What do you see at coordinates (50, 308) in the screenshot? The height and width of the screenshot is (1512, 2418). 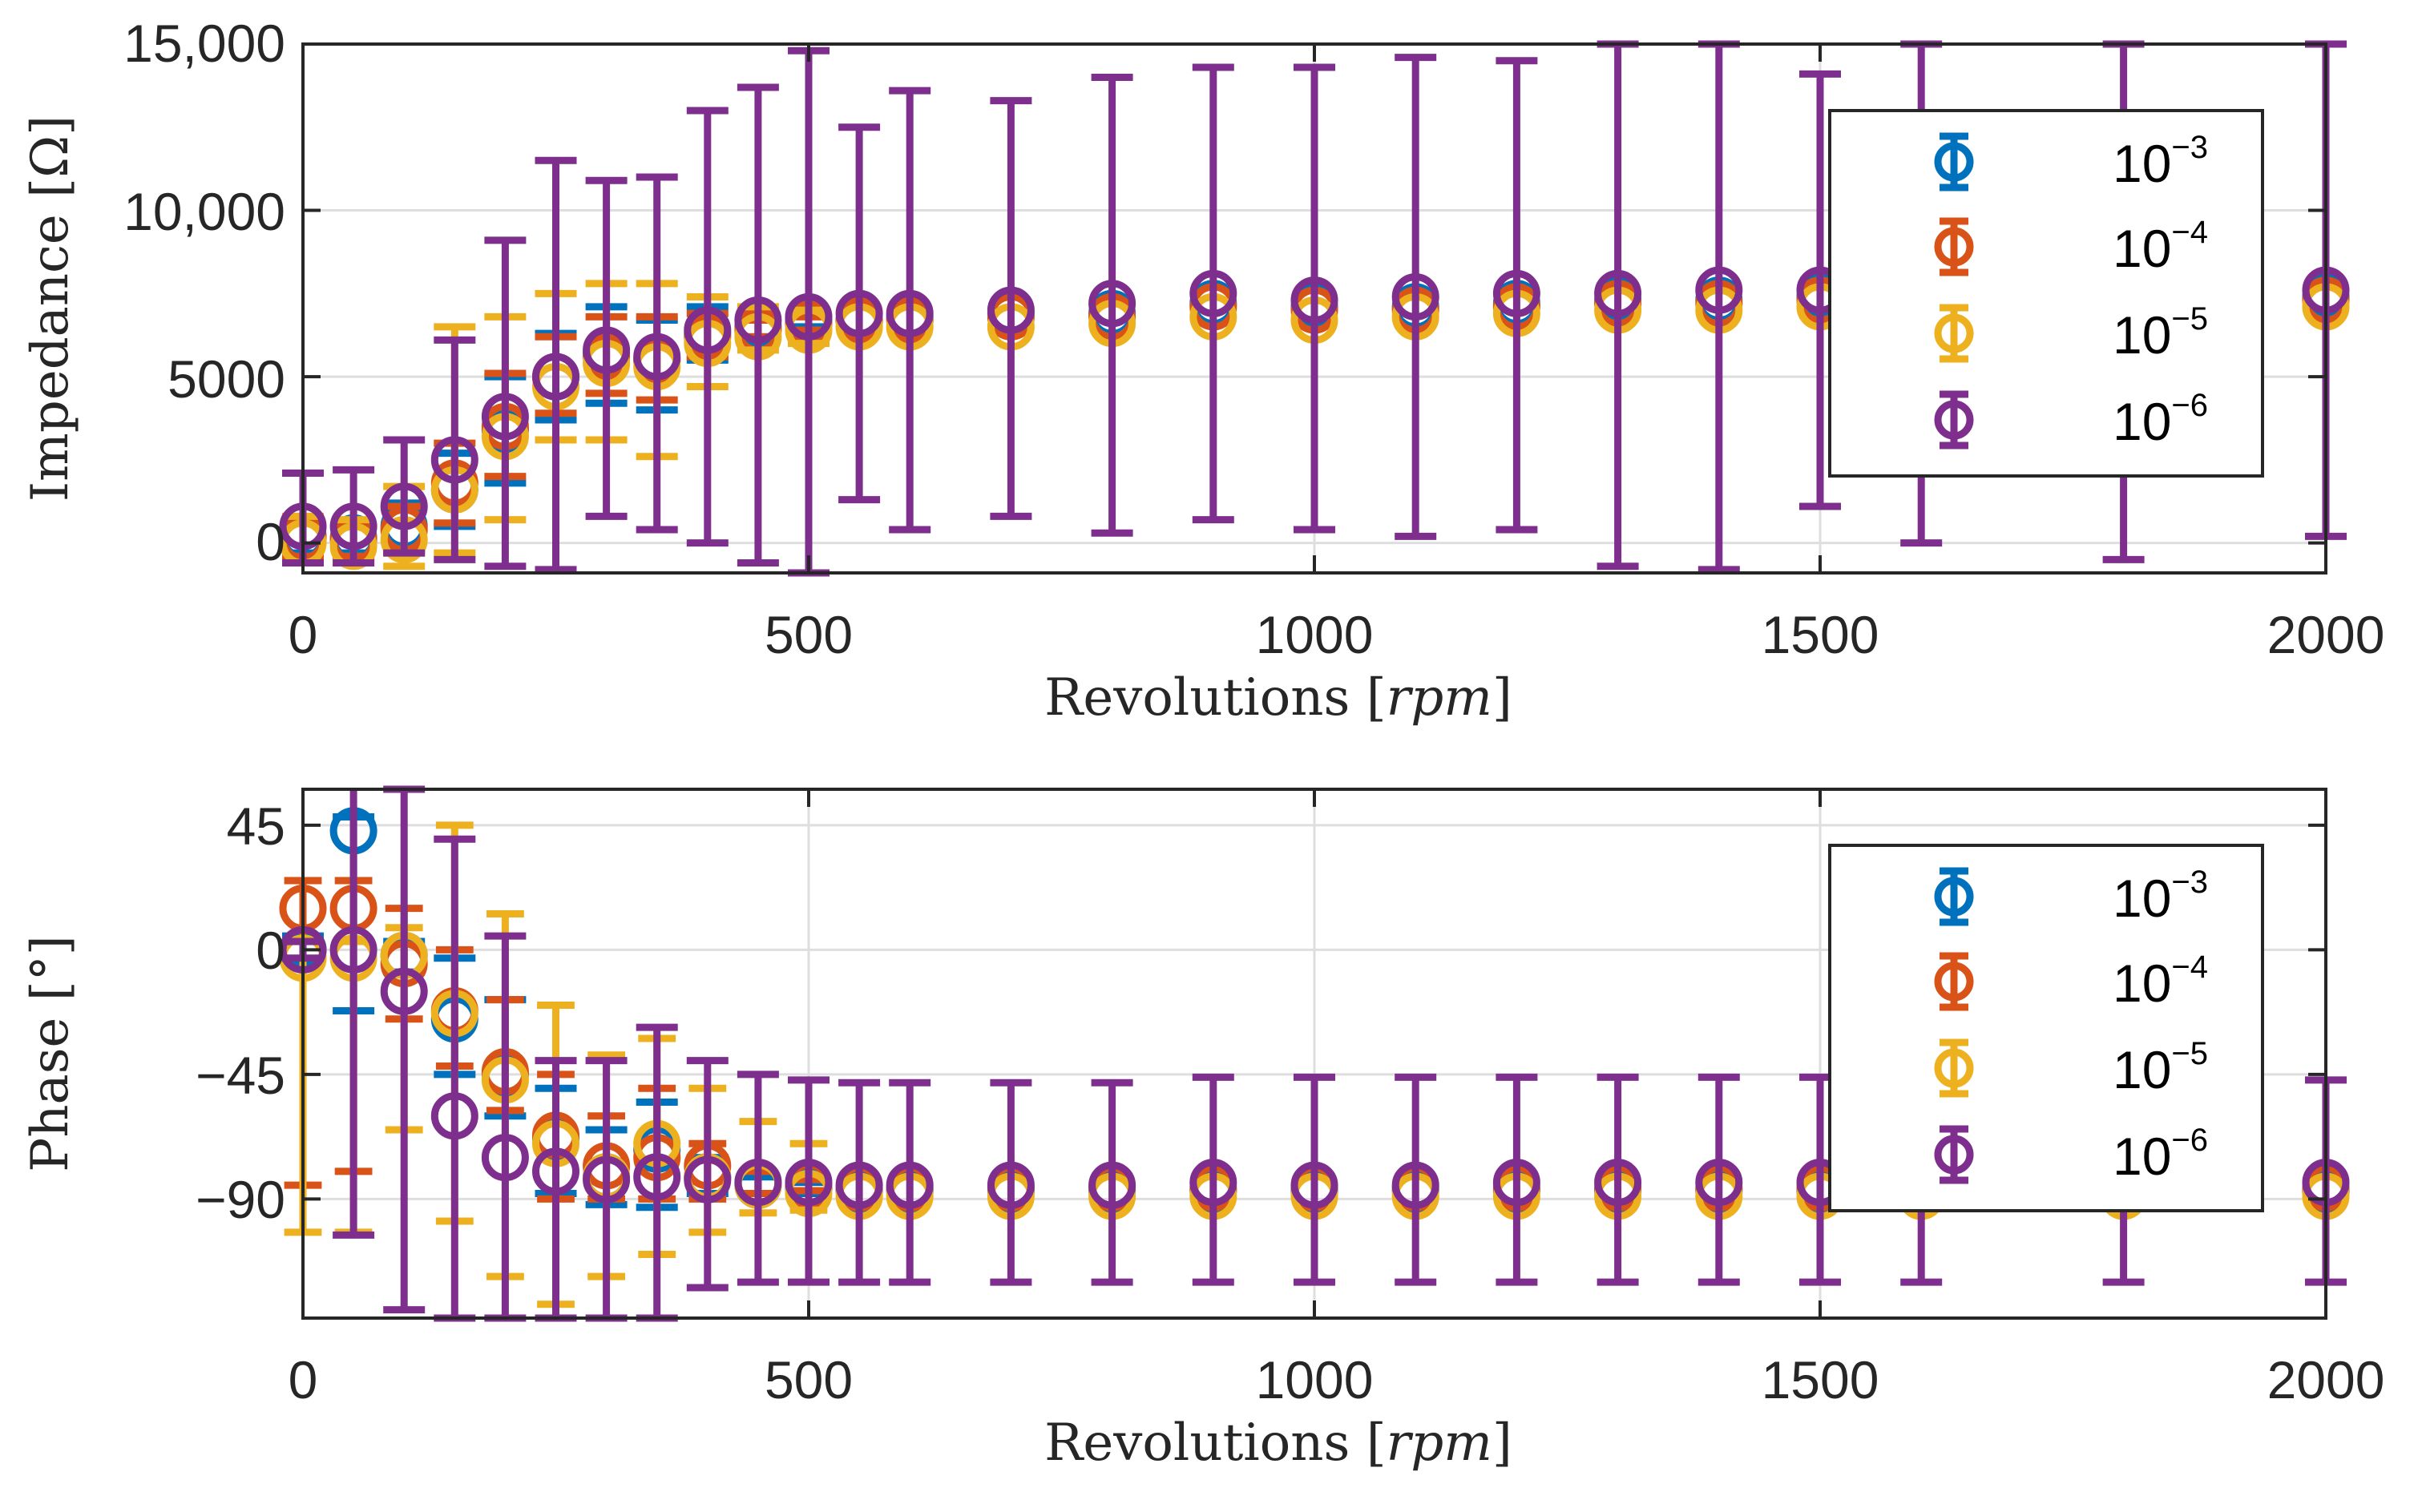 I see `impedance-y-axis-label: Impedance [Ω]` at bounding box center [50, 308].